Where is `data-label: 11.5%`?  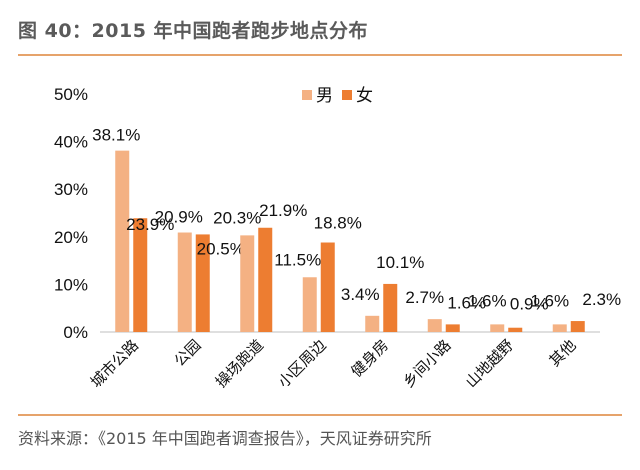
data-label: 11.5% is located at coordinates (297, 259).